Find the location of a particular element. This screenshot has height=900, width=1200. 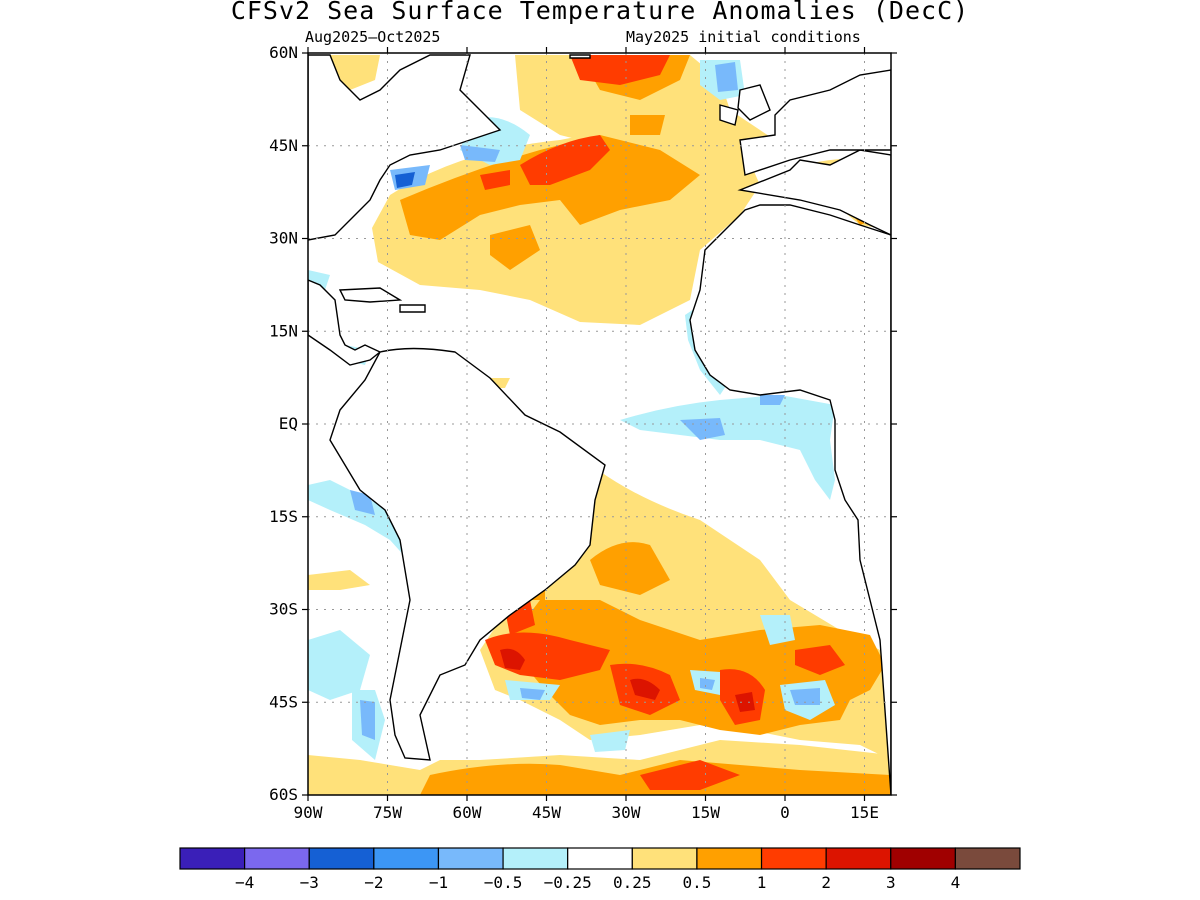

lon-tick-label: 45W is located at coordinates (546, 812).